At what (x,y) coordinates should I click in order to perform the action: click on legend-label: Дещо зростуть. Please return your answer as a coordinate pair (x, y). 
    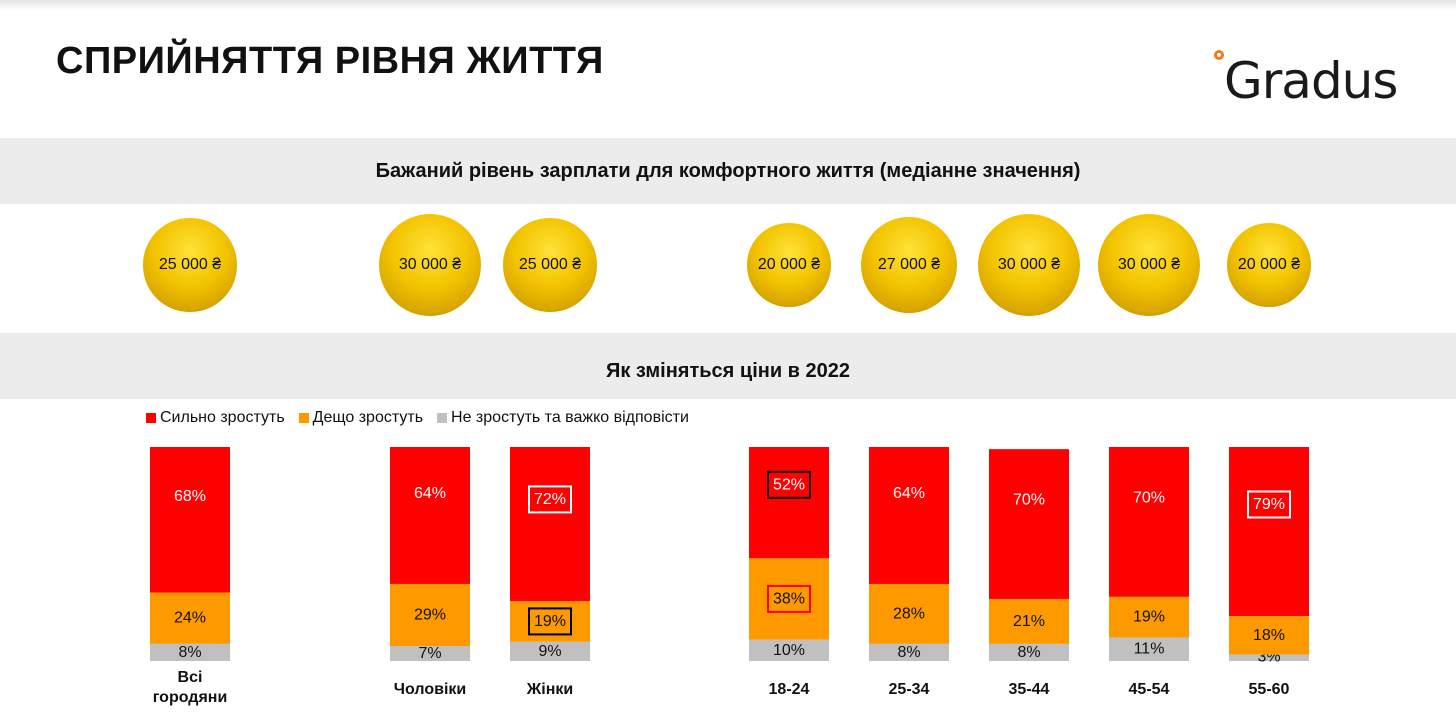
    Looking at the image, I should click on (368, 417).